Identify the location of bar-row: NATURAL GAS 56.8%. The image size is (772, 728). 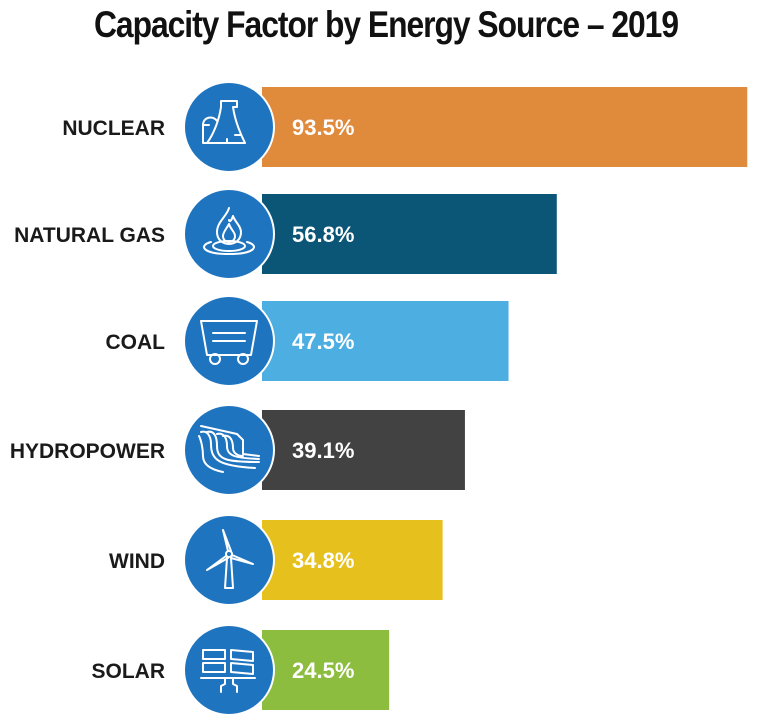
(285, 234).